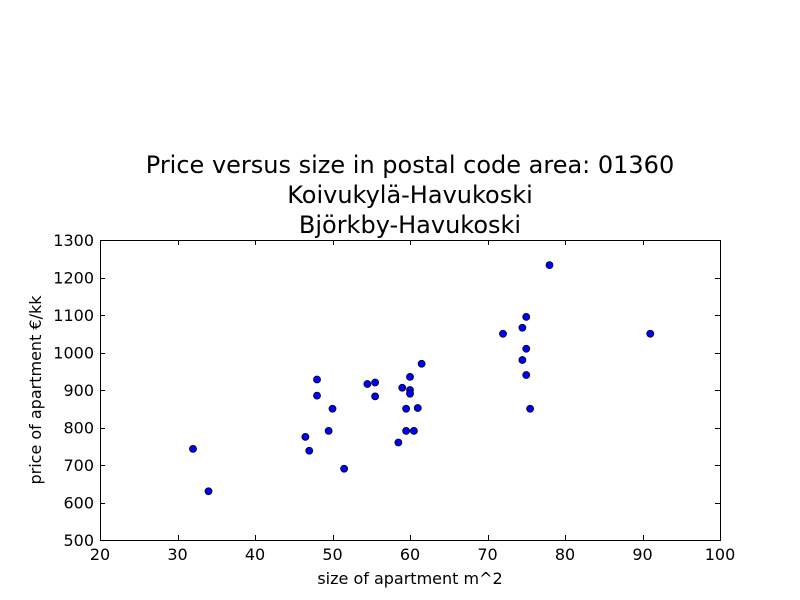  What do you see at coordinates (78, 540) in the screenshot?
I see `y-tick-label: 500` at bounding box center [78, 540].